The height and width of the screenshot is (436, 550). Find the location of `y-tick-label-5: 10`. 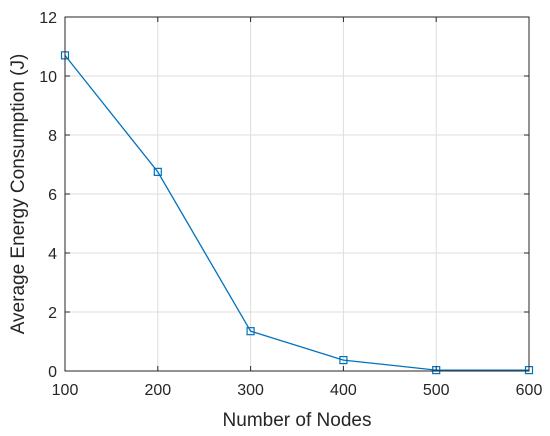

y-tick-label-5: 10 is located at coordinates (48, 77).